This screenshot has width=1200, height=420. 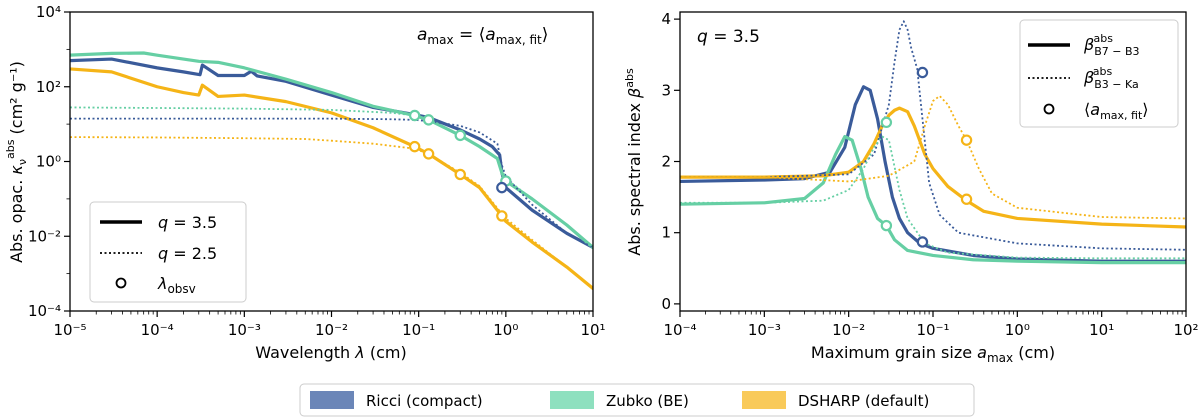 What do you see at coordinates (424, 401) in the screenshot?
I see `bottom-legend-label-ricci: Ricci (compact)` at bounding box center [424, 401].